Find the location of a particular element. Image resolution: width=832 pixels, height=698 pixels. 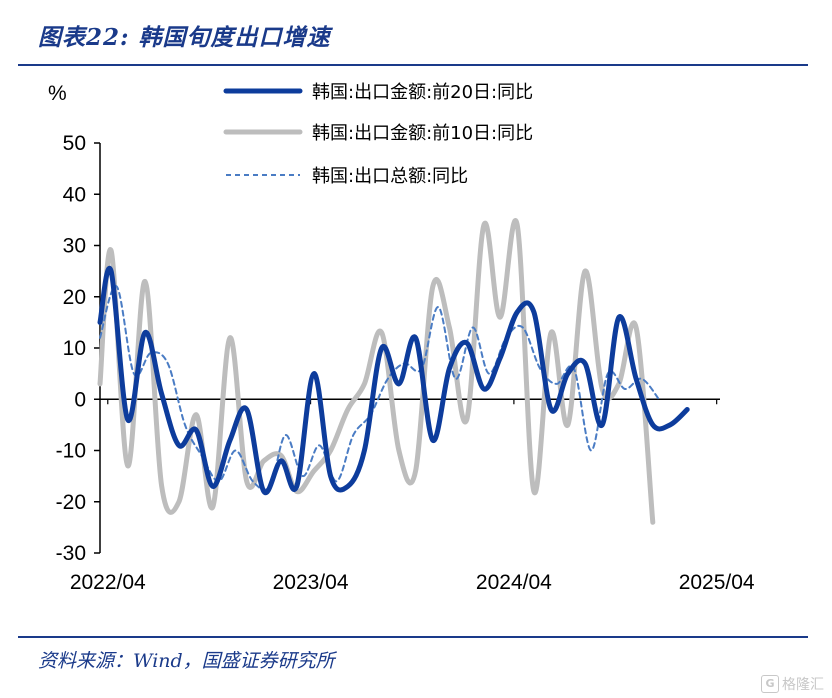

y-tick-label: -20 is located at coordinates (71, 502).